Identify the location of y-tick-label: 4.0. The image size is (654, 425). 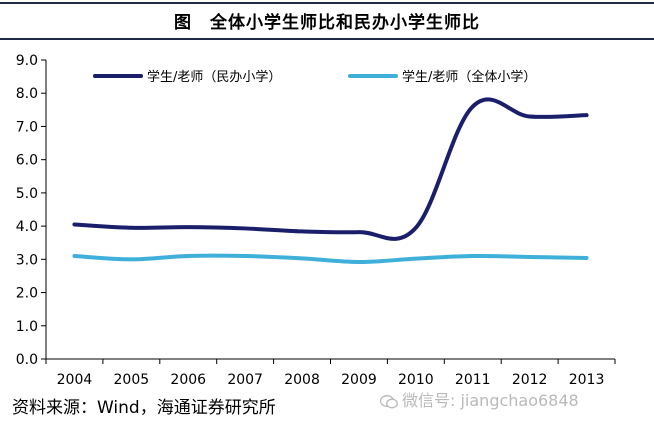
(27, 227).